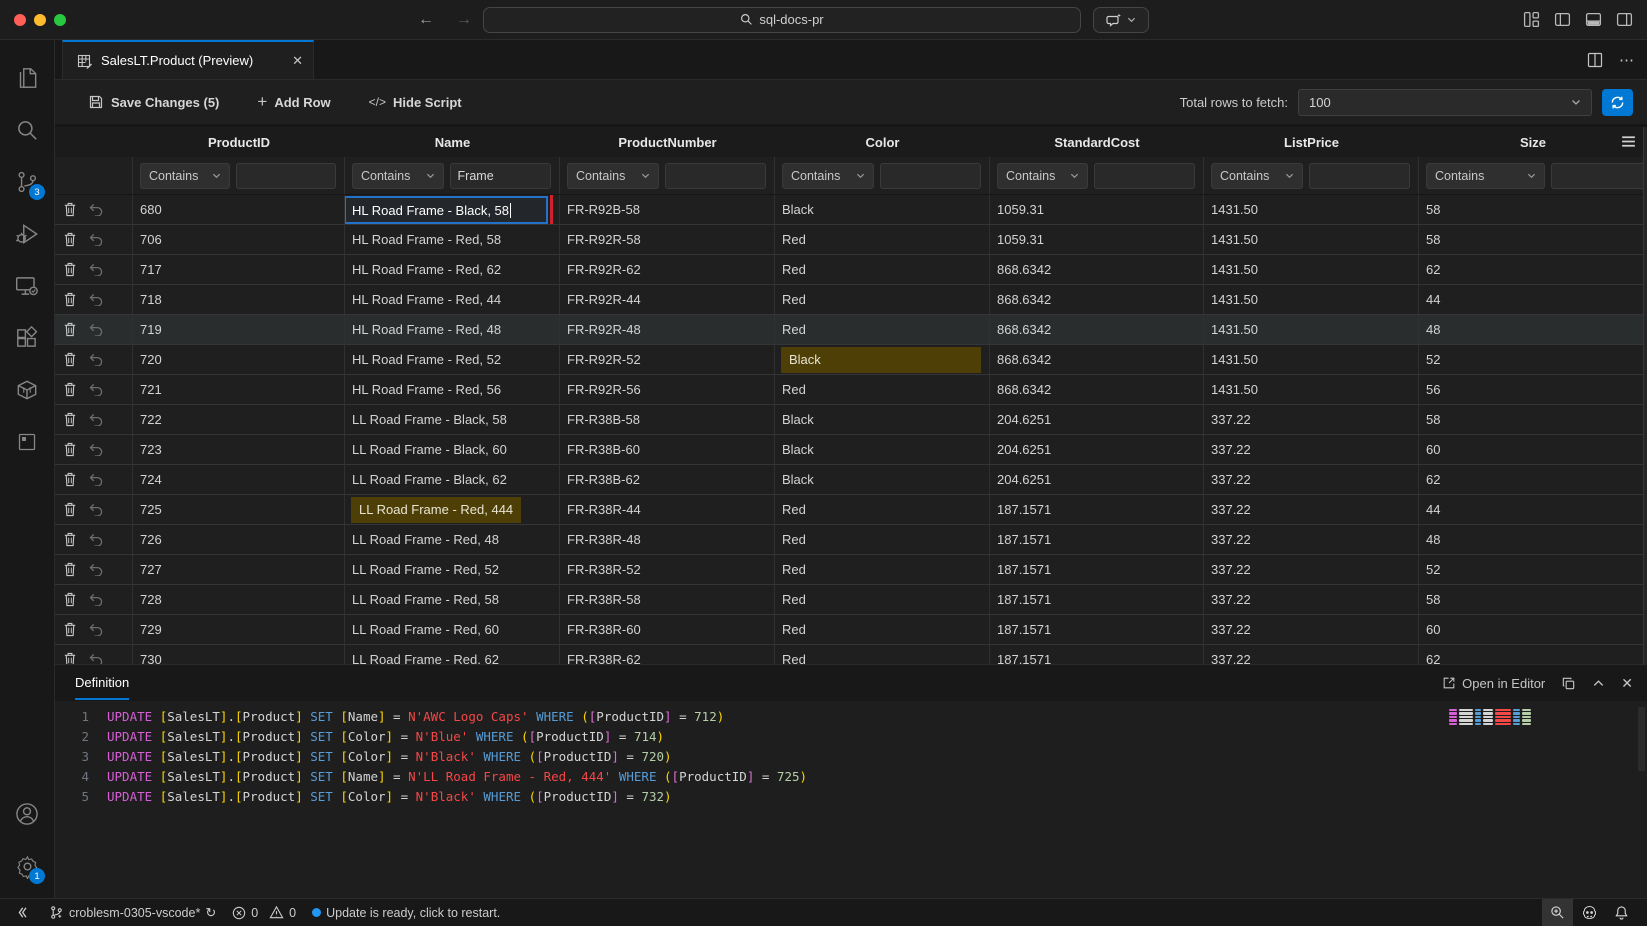 Image resolution: width=1647 pixels, height=926 pixels. I want to click on name-cell: HL Road Frame - Red, 48, so click(427, 329).